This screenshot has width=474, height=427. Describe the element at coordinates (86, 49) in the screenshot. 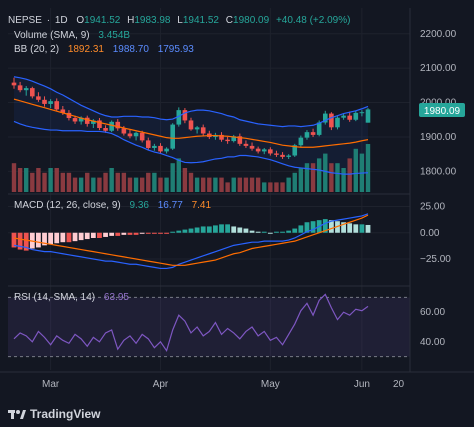

I see `bb-basis-value: 1892.31` at that location.